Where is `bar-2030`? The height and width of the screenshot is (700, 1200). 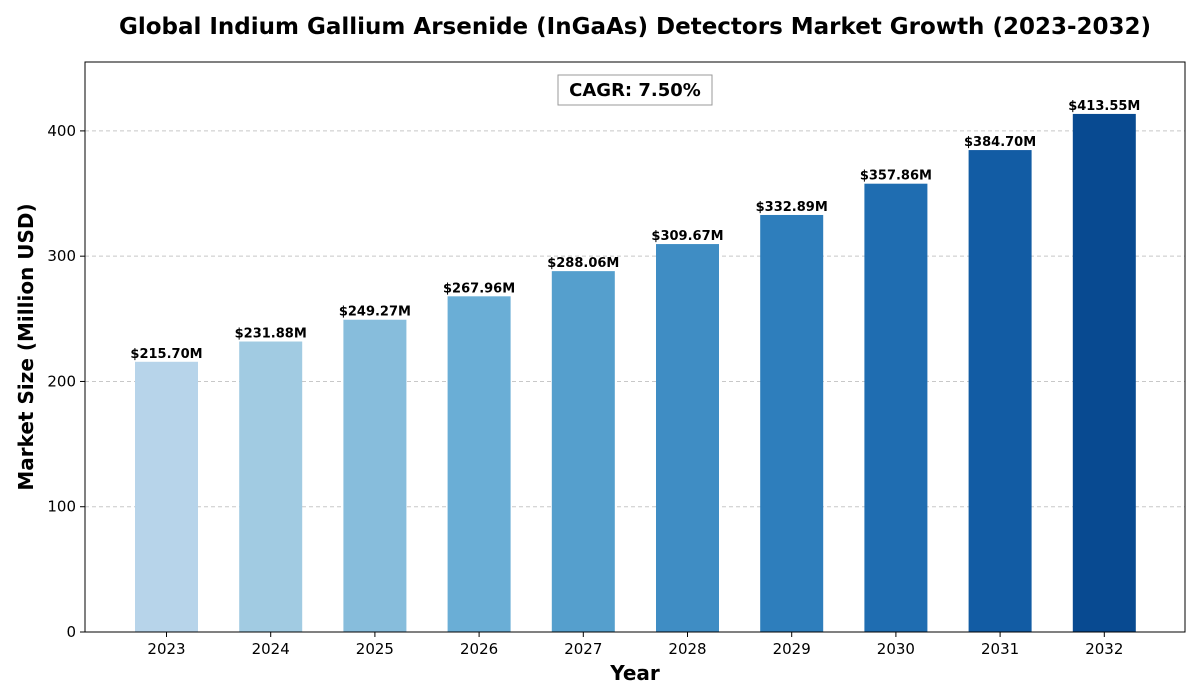
bar-2030 is located at coordinates (896, 407).